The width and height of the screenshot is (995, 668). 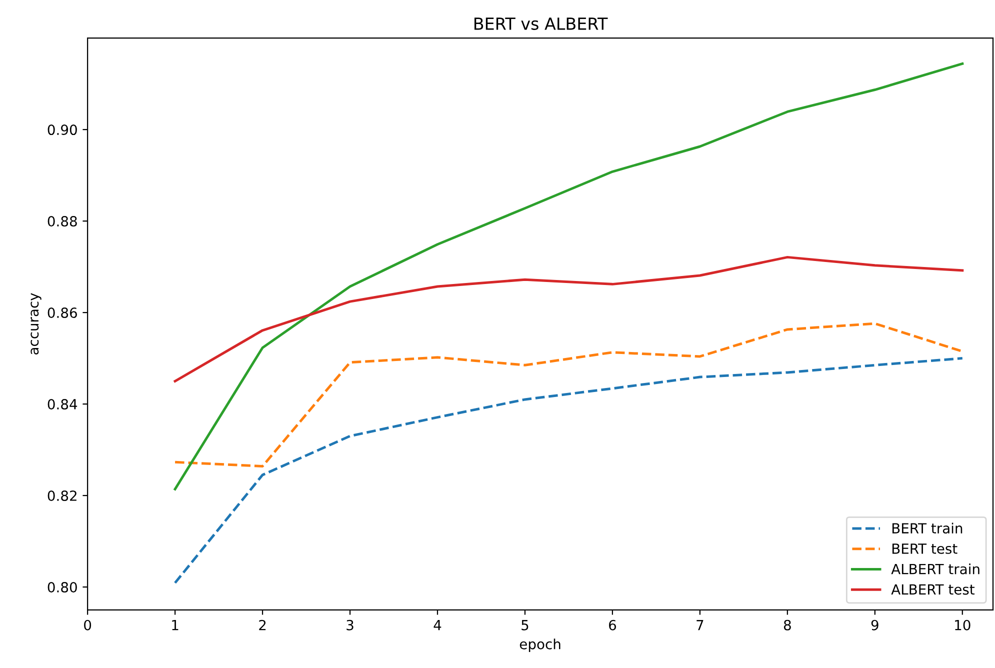 What do you see at coordinates (612, 625) in the screenshot?
I see `x-tick-label: 6` at bounding box center [612, 625].